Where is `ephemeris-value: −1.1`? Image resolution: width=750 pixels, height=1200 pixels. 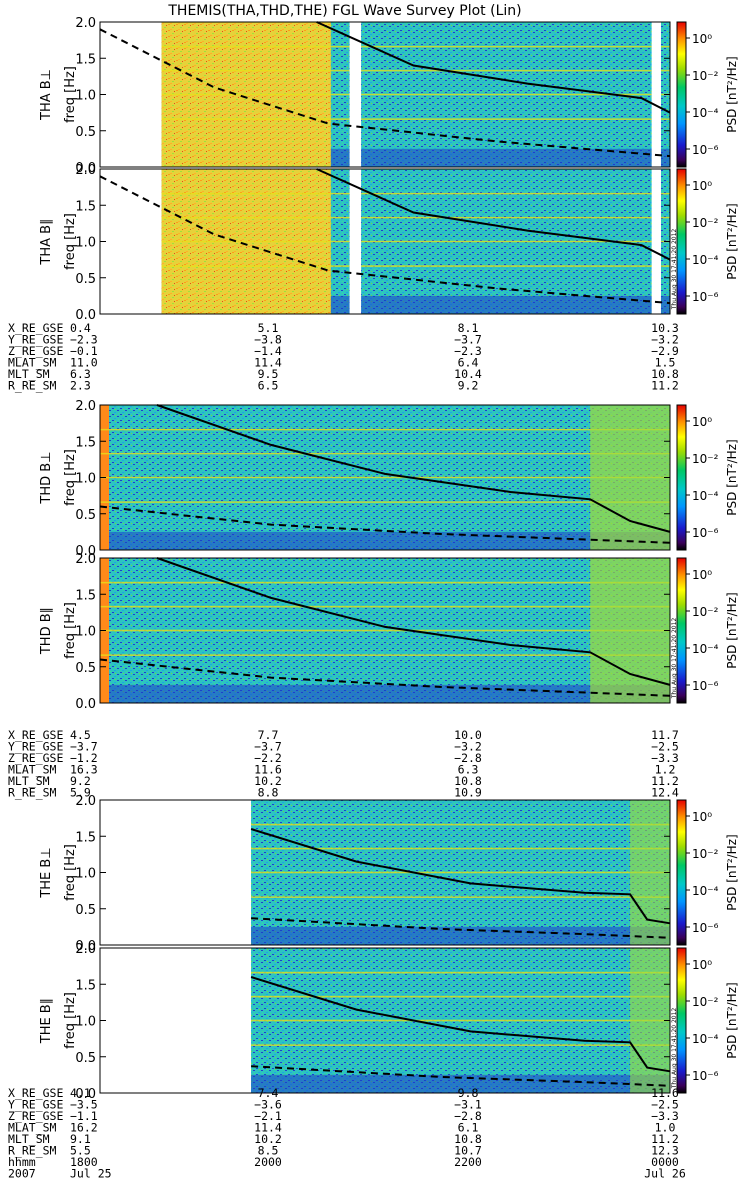 ephemeris-value: −1.1 is located at coordinates (84, 1116).